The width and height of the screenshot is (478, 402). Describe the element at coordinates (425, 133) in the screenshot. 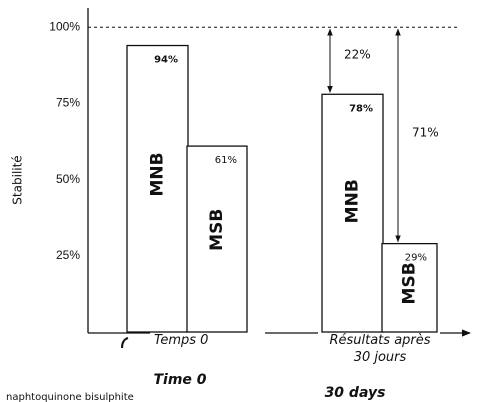

I see `annotation: 71%` at that location.